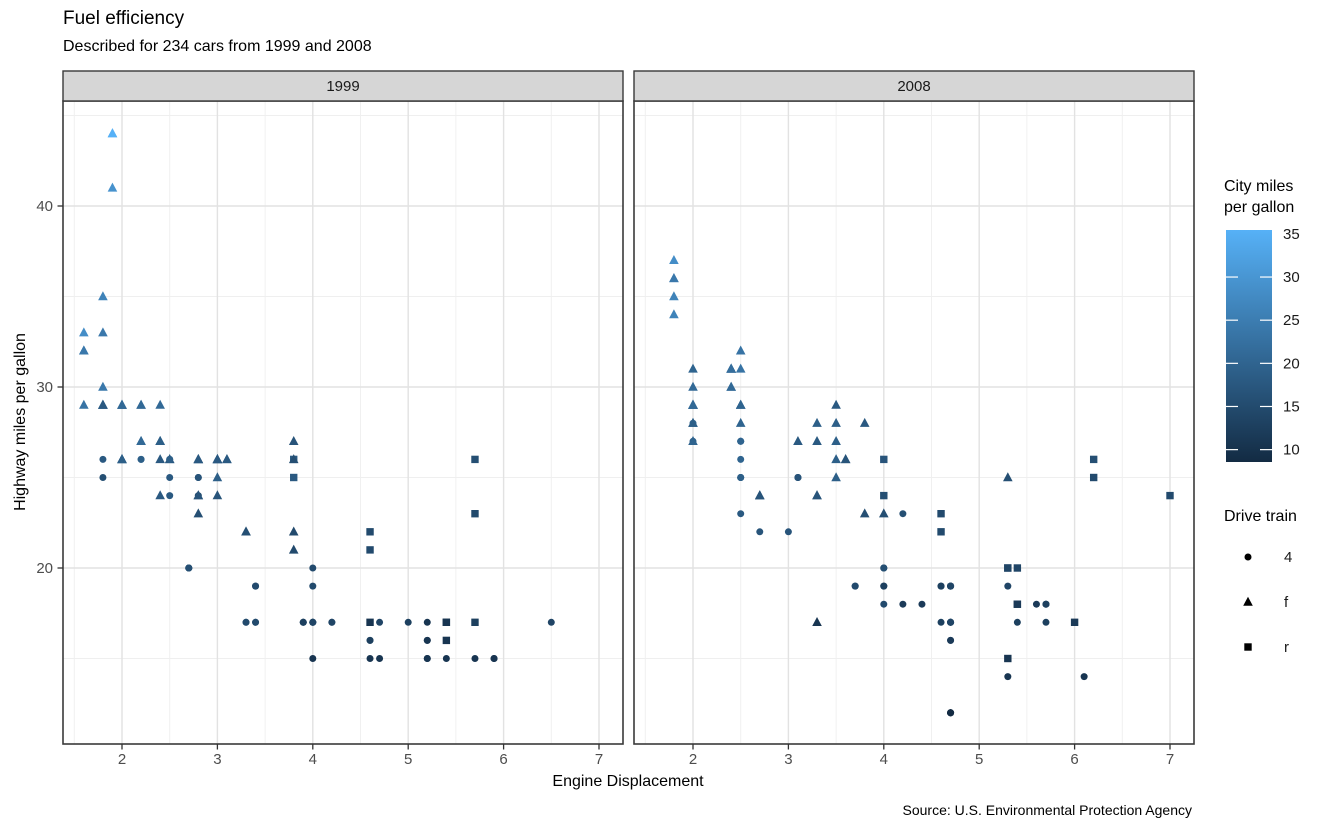 The image size is (1344, 830). What do you see at coordinates (1291, 450) in the screenshot?
I see `colorbar-tick-label: 10` at bounding box center [1291, 450].